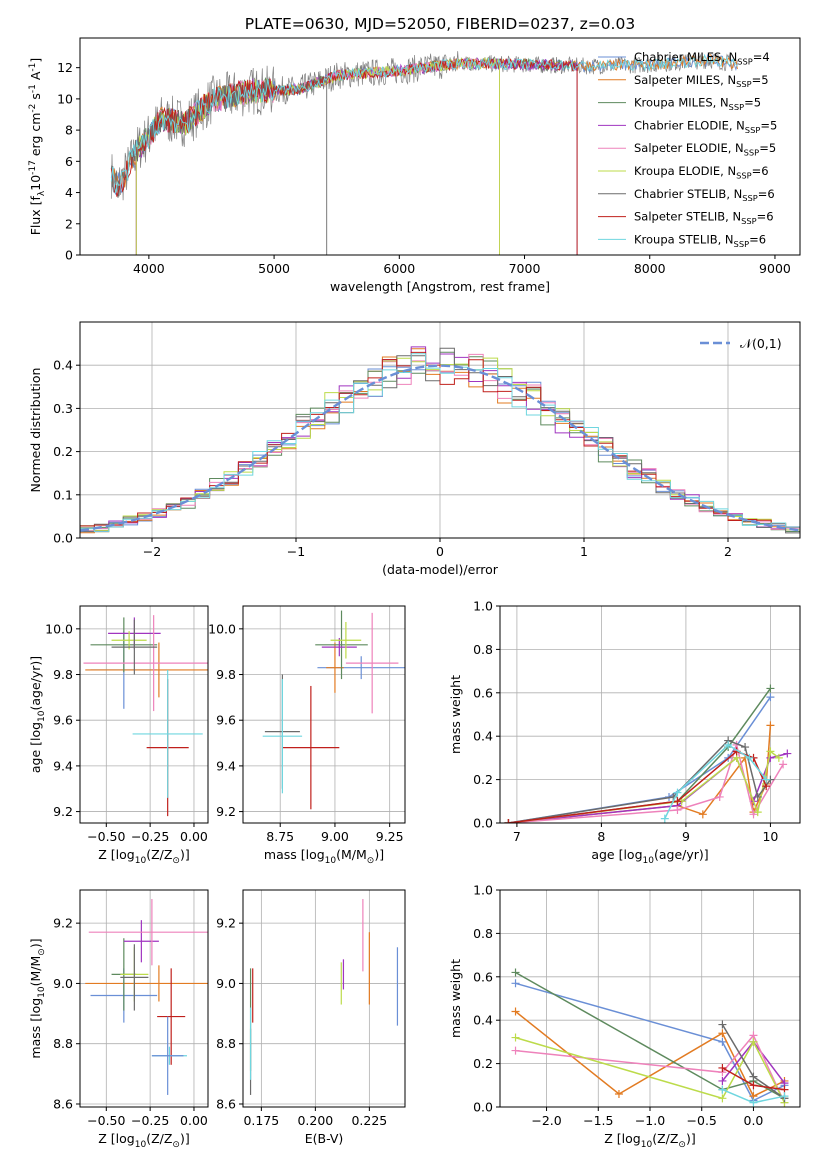 This screenshot has height=1170, width=819. I want to click on residual-legend: 𝒩(0,1), so click(741, 343).